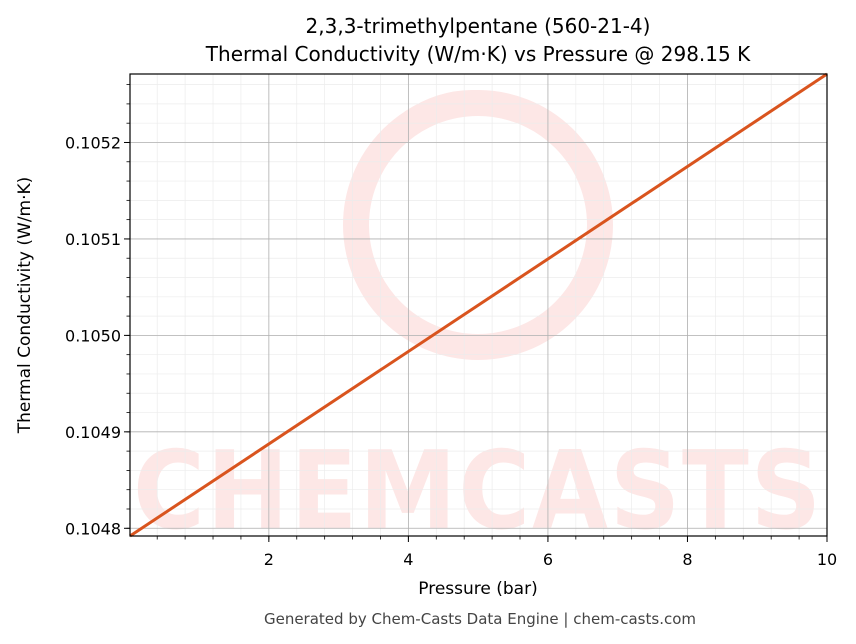 This screenshot has height=644, width=856. Describe the element at coordinates (93, 142) in the screenshot. I see `y-tick-label: 0.1052` at that location.